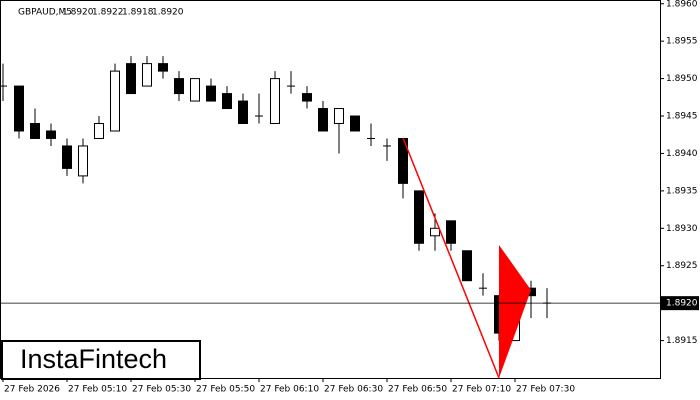 The image size is (700, 400). Describe the element at coordinates (417, 390) in the screenshot. I see `x-tick-label: 27 Feb 06:50` at that location.